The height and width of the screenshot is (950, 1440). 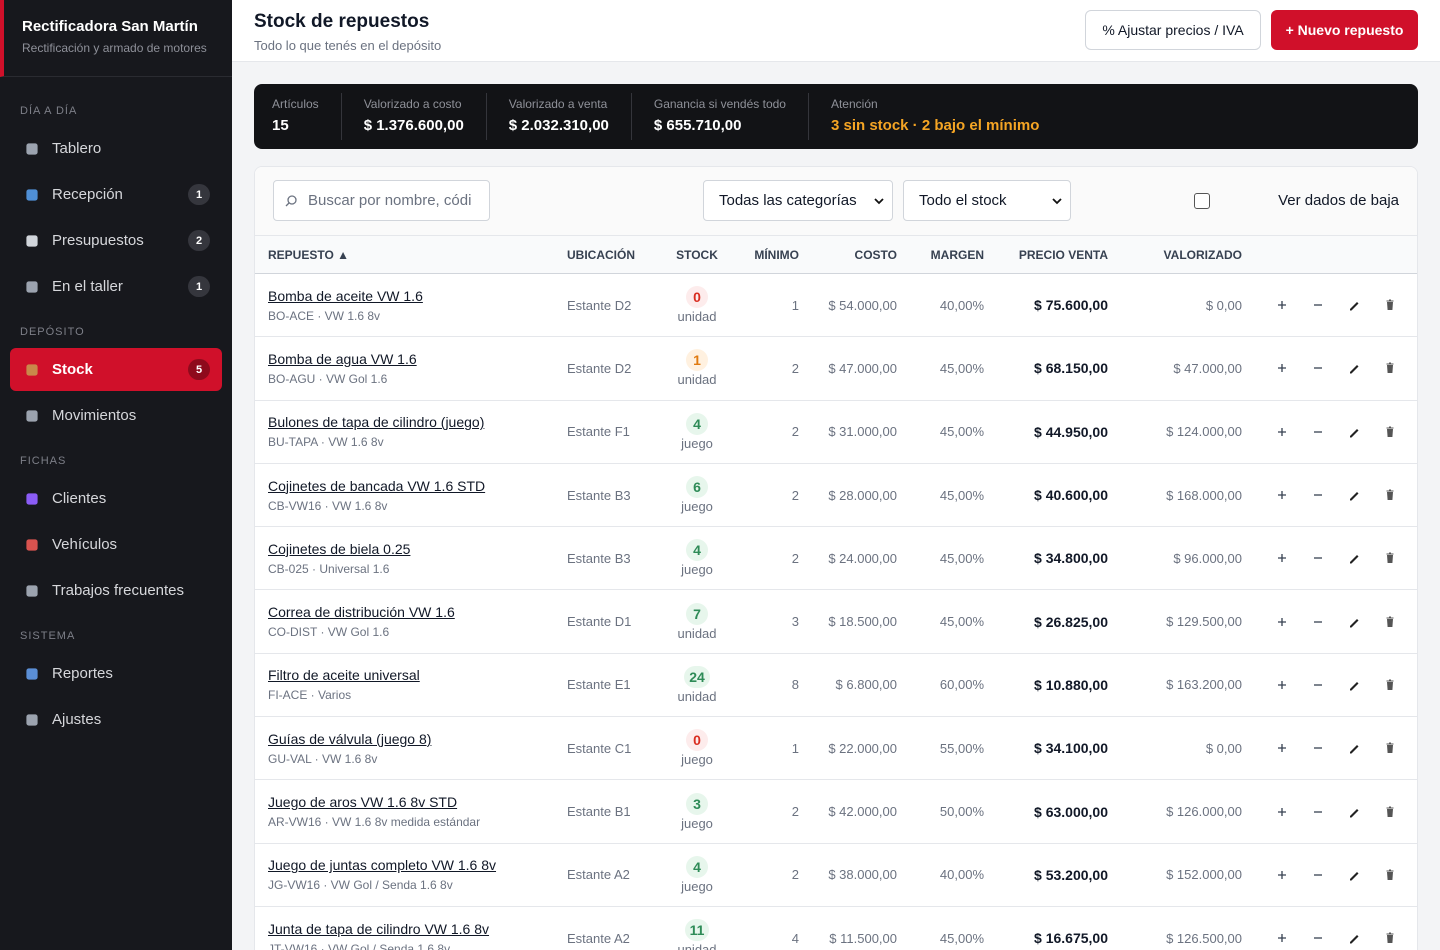 What do you see at coordinates (32, 544) in the screenshot?
I see `nav-icon` at bounding box center [32, 544].